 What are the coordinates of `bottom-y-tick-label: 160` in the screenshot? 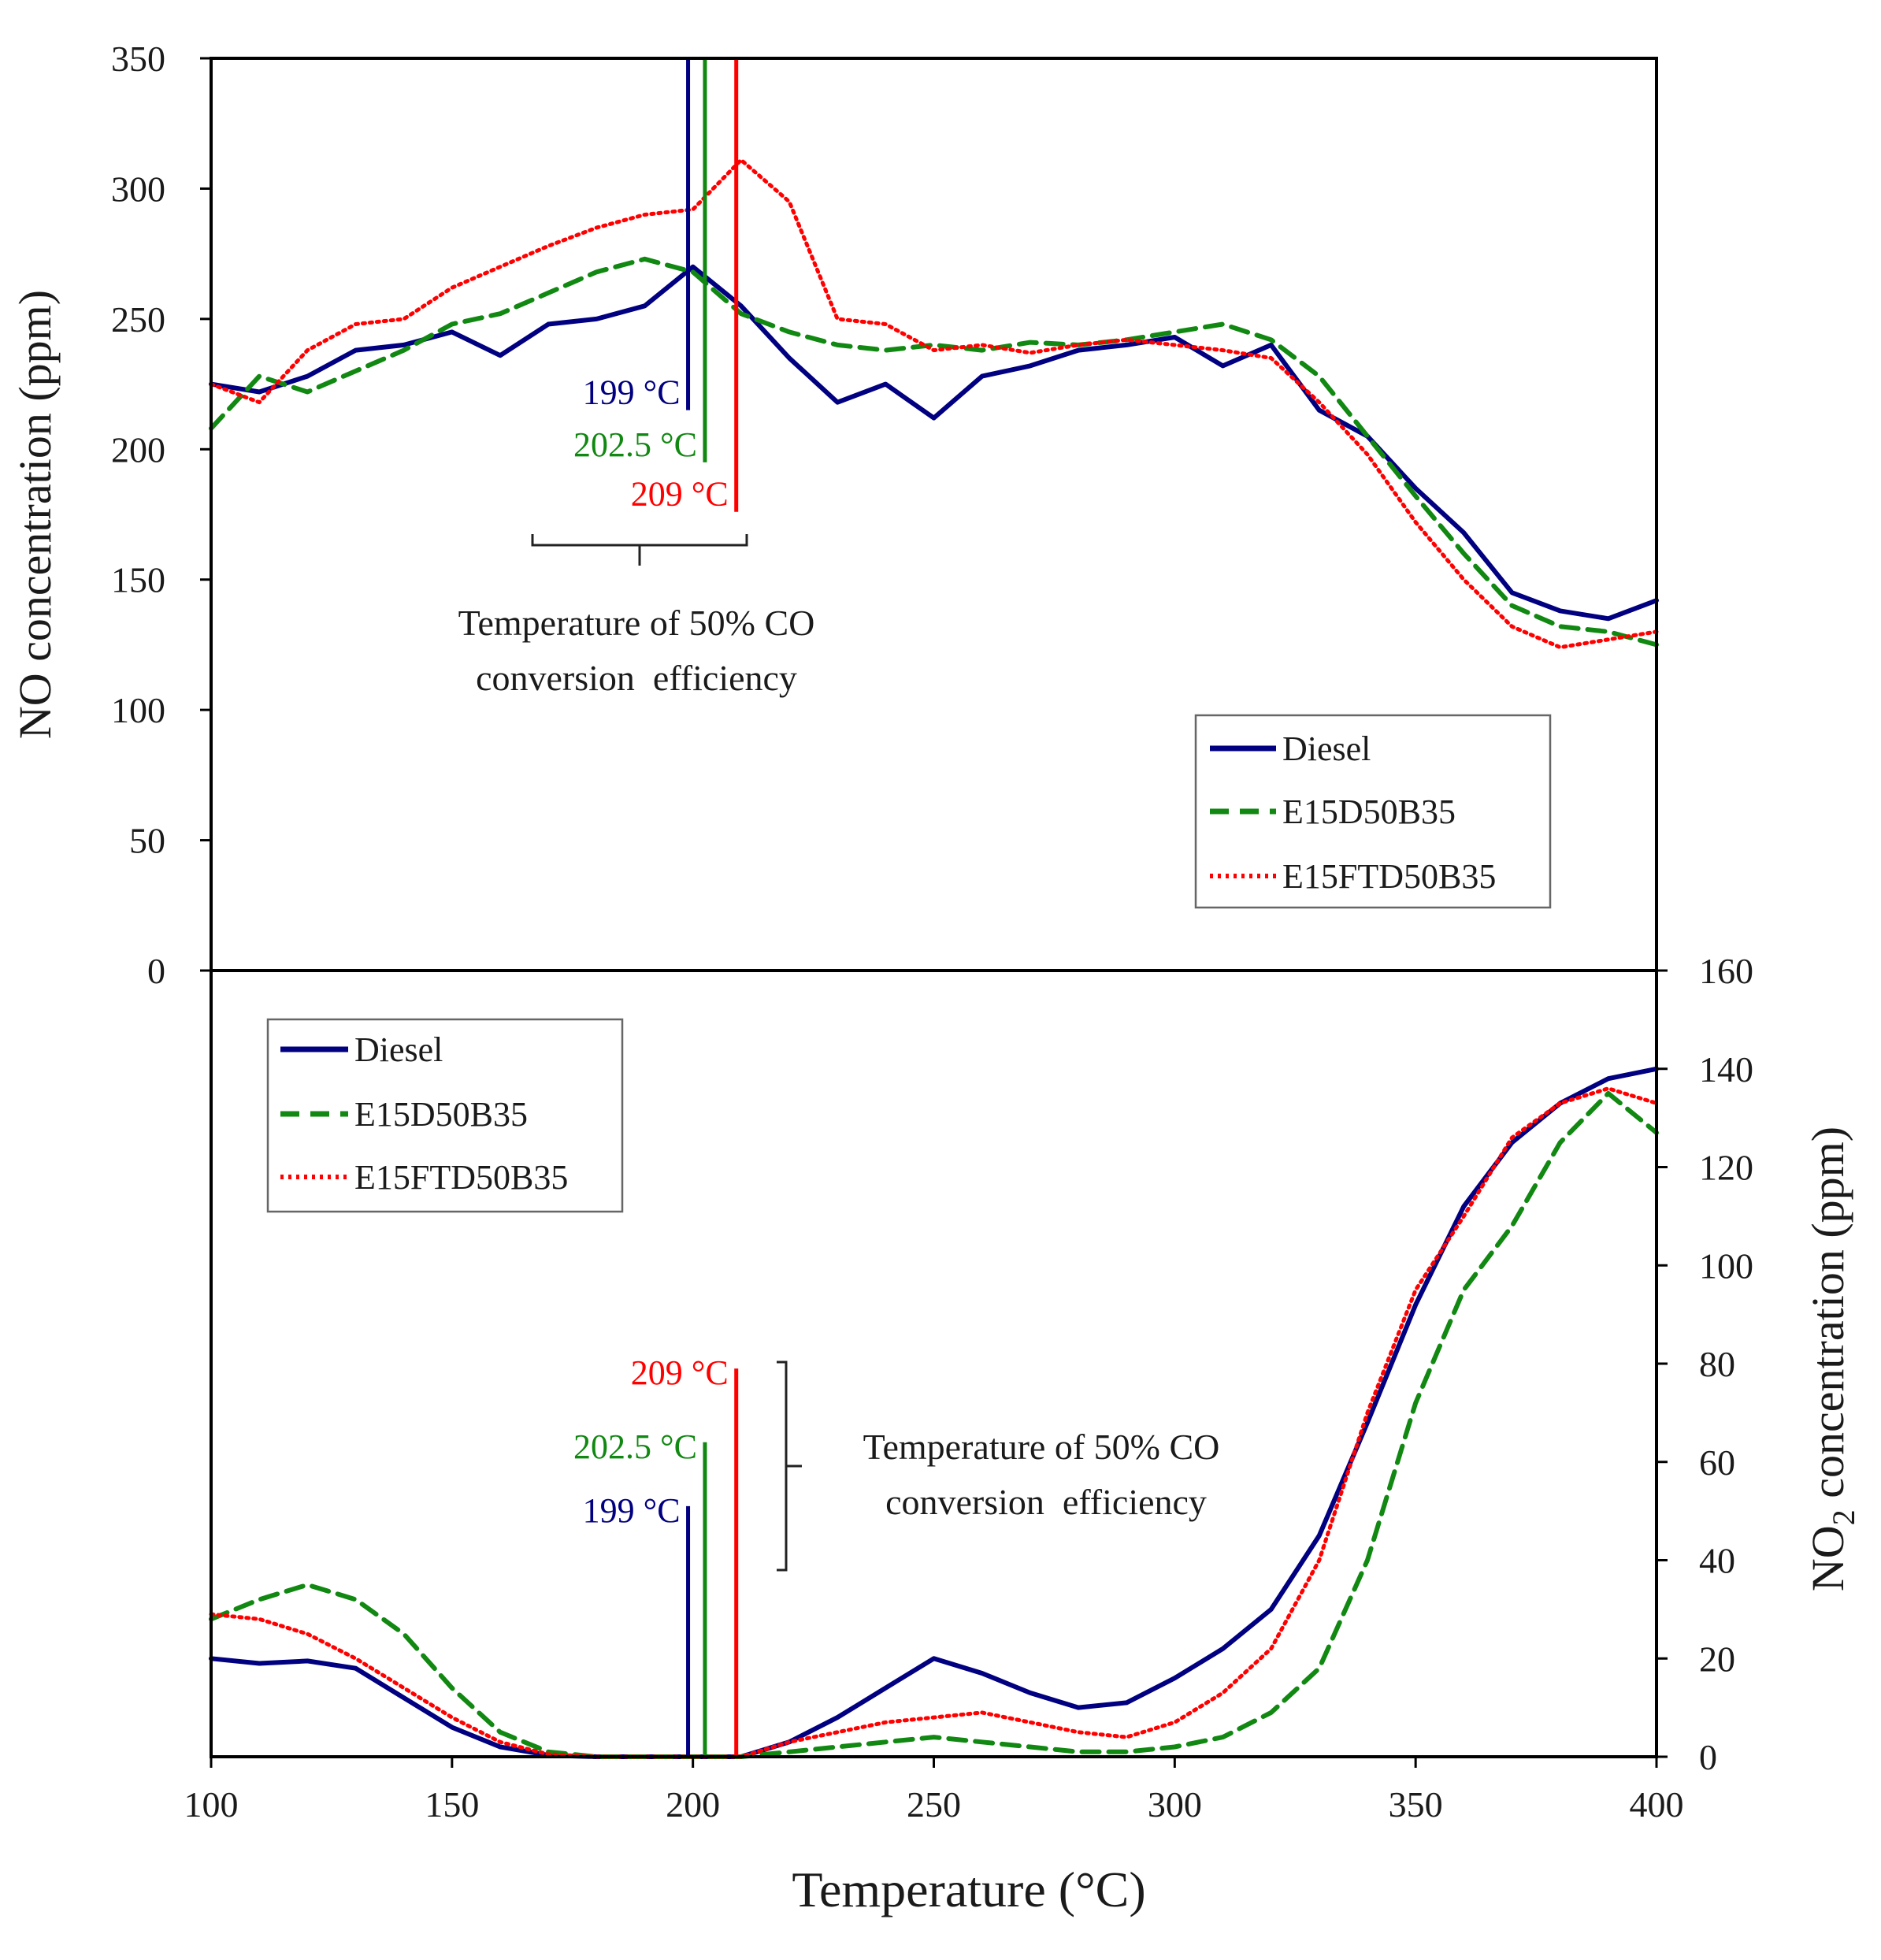 It's located at (1726, 971).